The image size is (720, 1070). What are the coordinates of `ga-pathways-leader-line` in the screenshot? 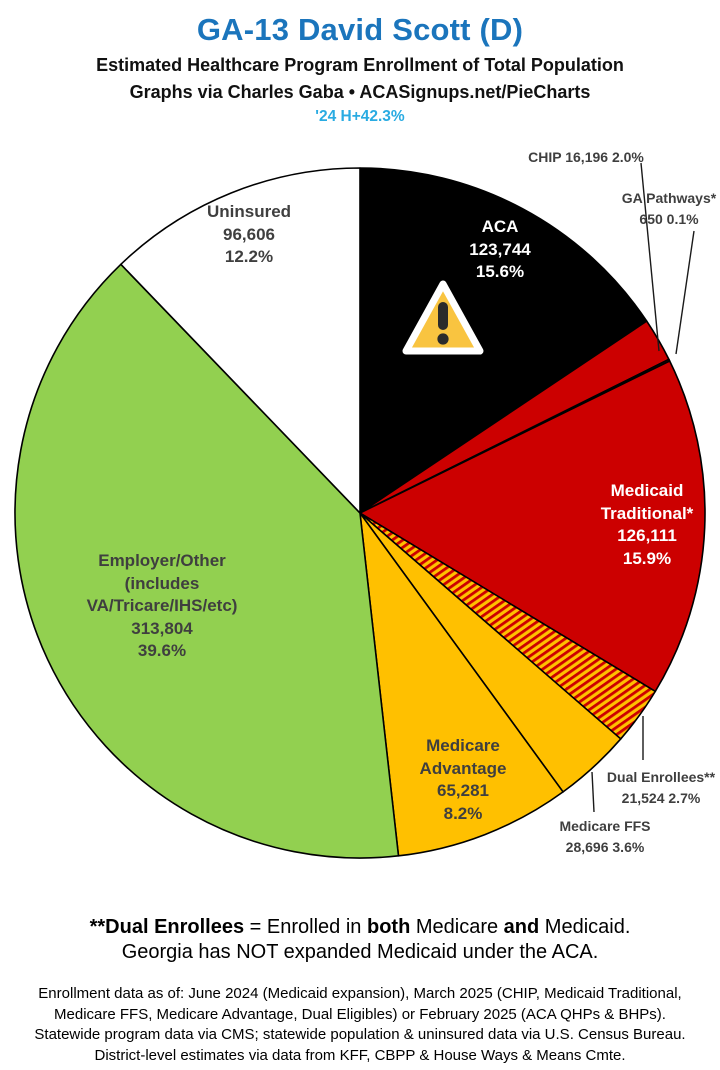 It's located at (685, 292).